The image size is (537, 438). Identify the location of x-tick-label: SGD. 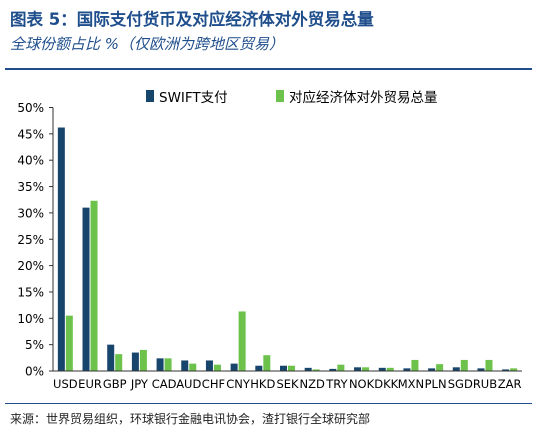
(460, 384).